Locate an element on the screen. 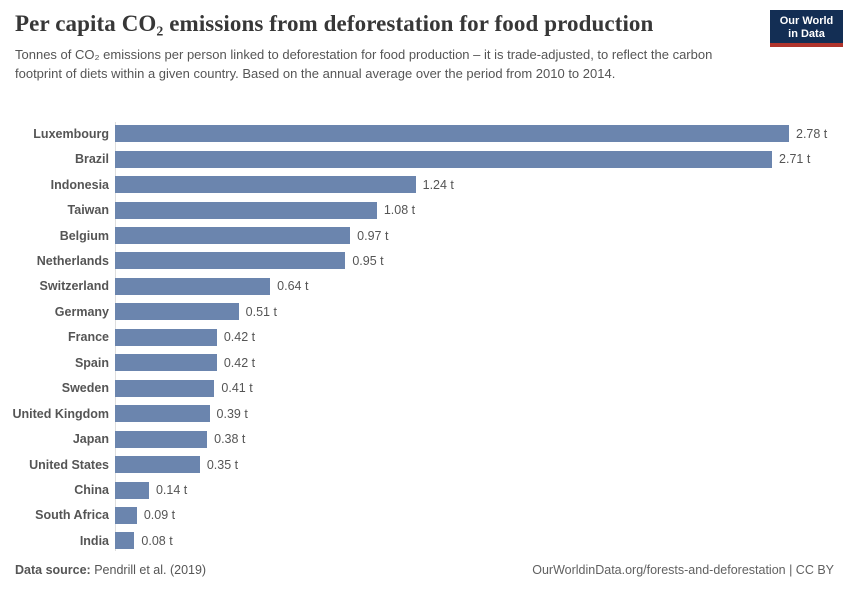 Image resolution: width=850 pixels, height=600 pixels. bar-track: 0.08 t is located at coordinates (482, 541).